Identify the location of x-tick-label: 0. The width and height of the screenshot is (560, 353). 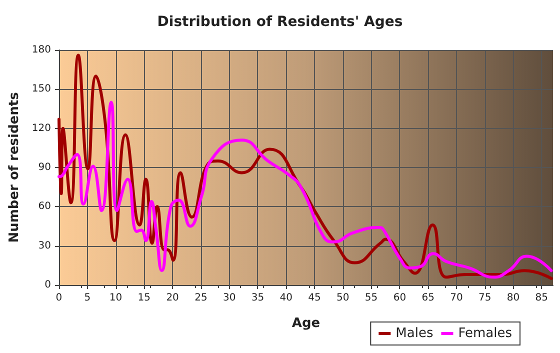
(59, 298).